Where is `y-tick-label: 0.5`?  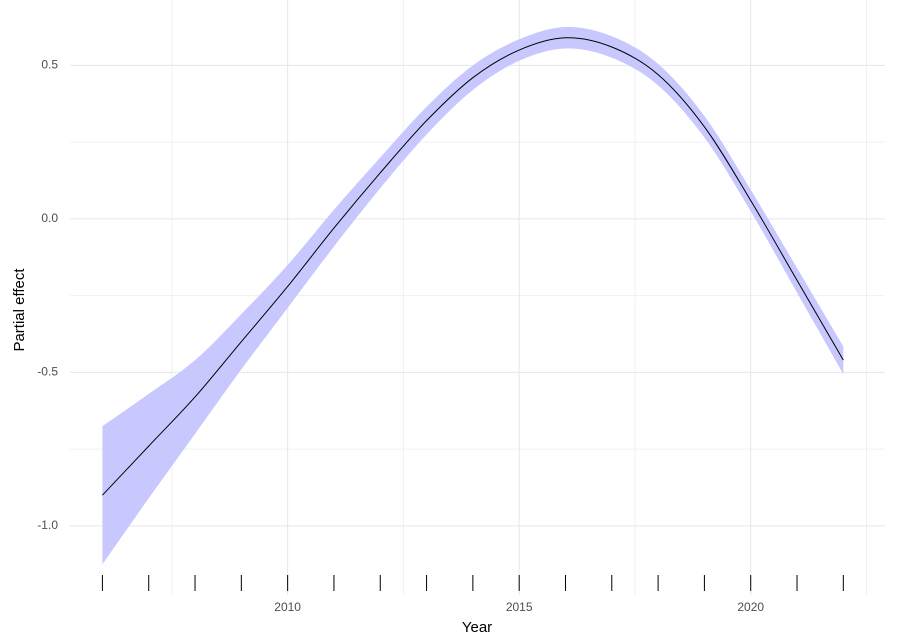 y-tick-label: 0.5 is located at coordinates (49, 65).